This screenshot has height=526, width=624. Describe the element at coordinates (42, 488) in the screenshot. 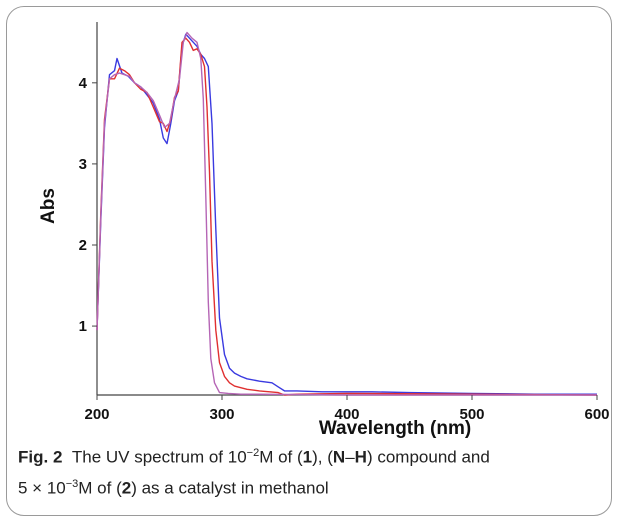

I see `caption-text-2a: 5 × 10` at that location.